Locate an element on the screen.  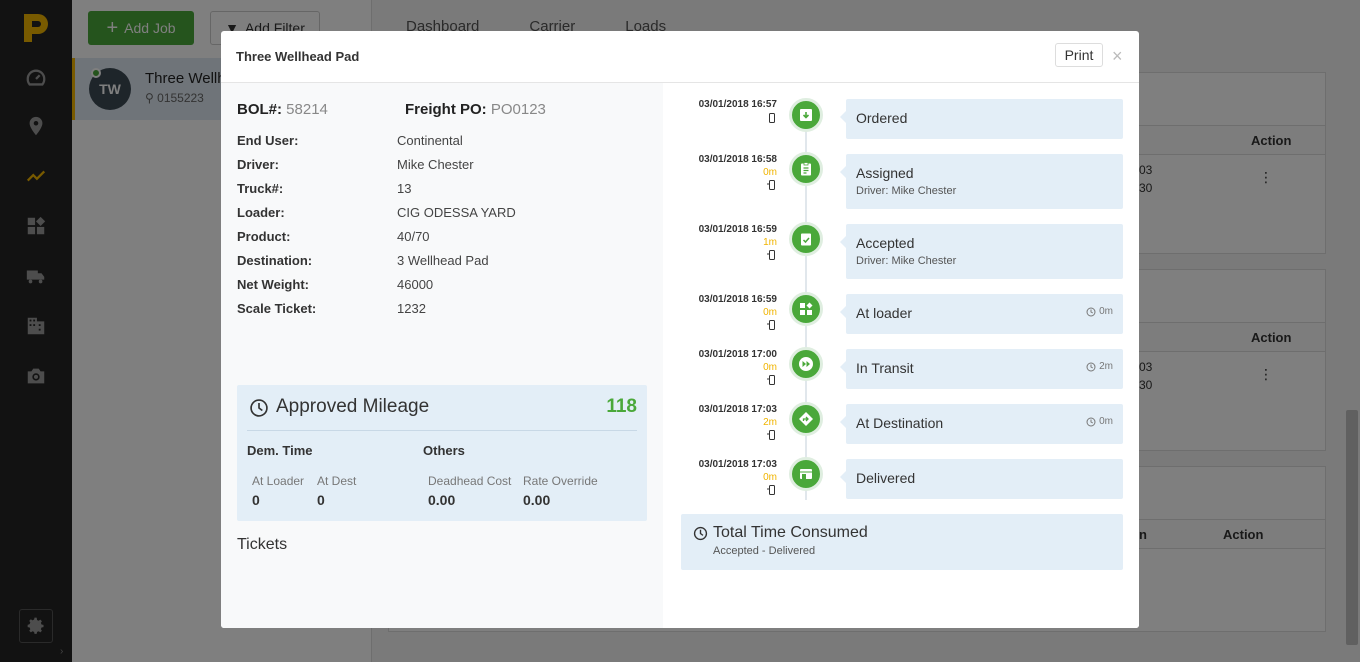
event-label: In Transit is located at coordinates (885, 368).